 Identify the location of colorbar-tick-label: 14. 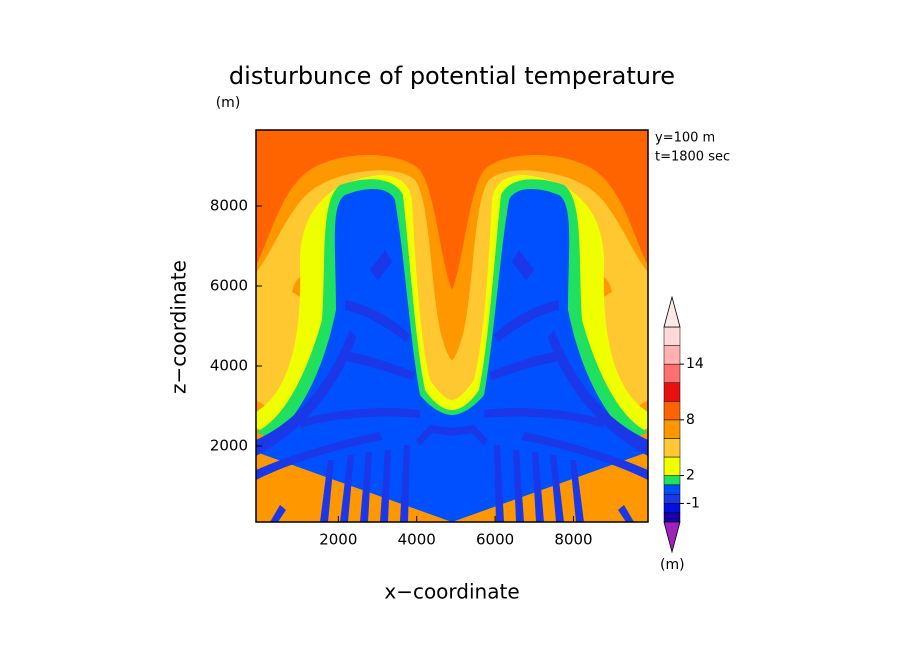
(695, 364).